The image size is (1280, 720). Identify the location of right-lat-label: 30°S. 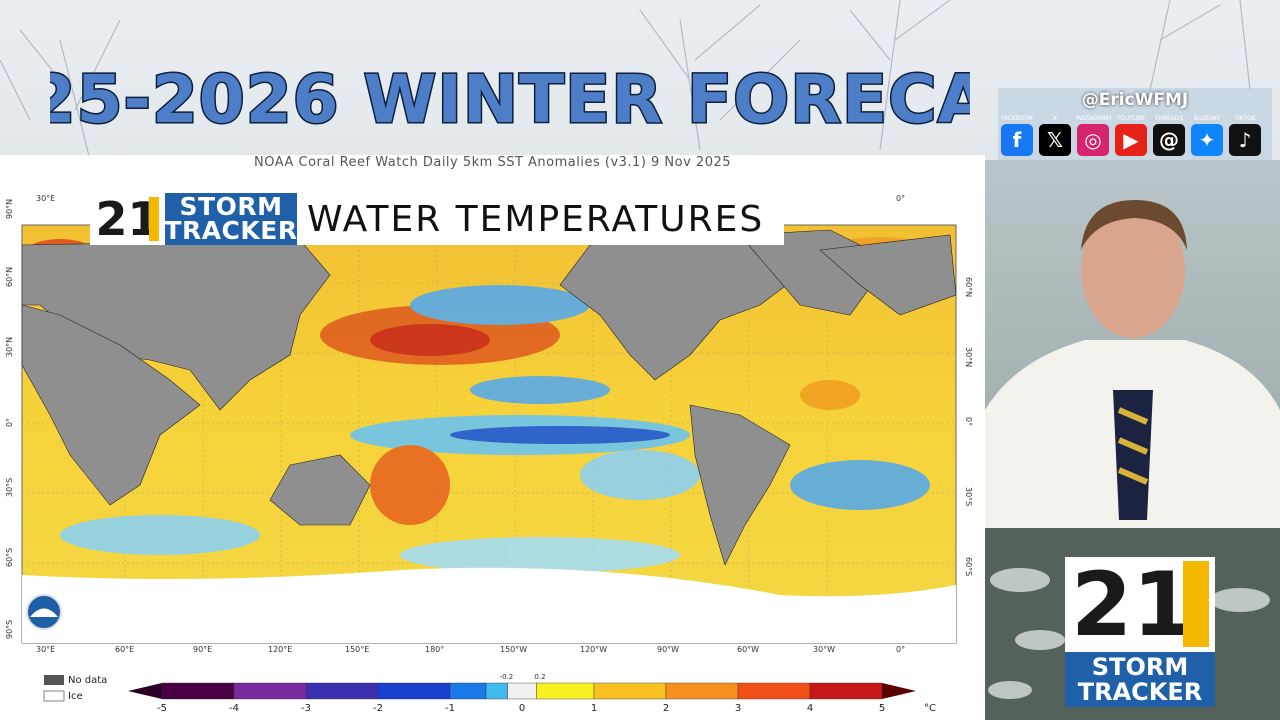
(968, 496).